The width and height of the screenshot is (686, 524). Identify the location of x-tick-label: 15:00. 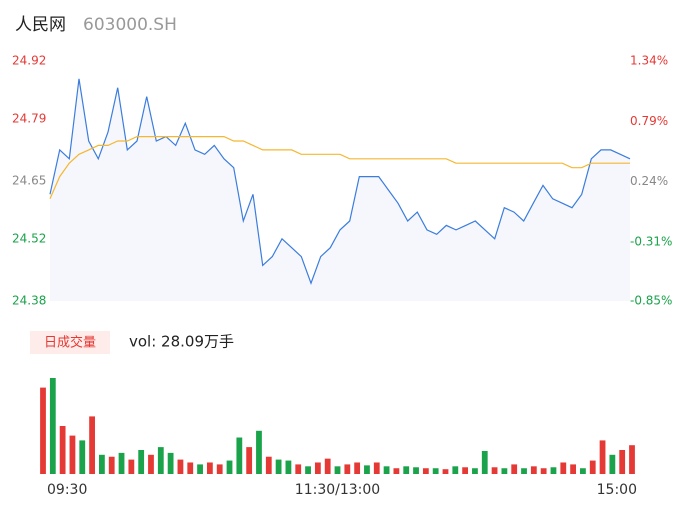
(617, 490).